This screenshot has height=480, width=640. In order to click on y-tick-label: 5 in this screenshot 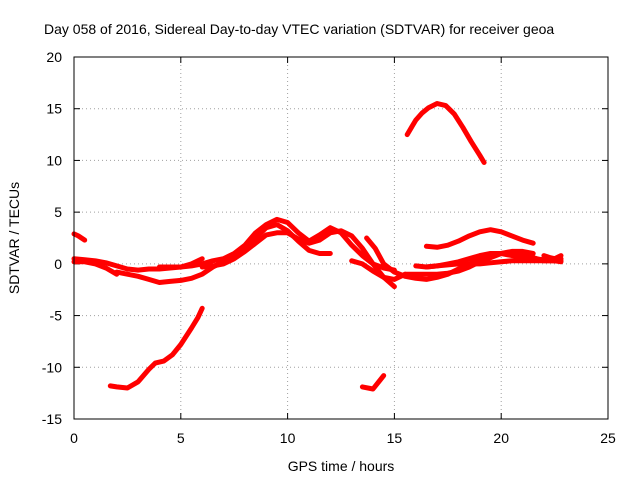, I will do `click(58, 212)`.